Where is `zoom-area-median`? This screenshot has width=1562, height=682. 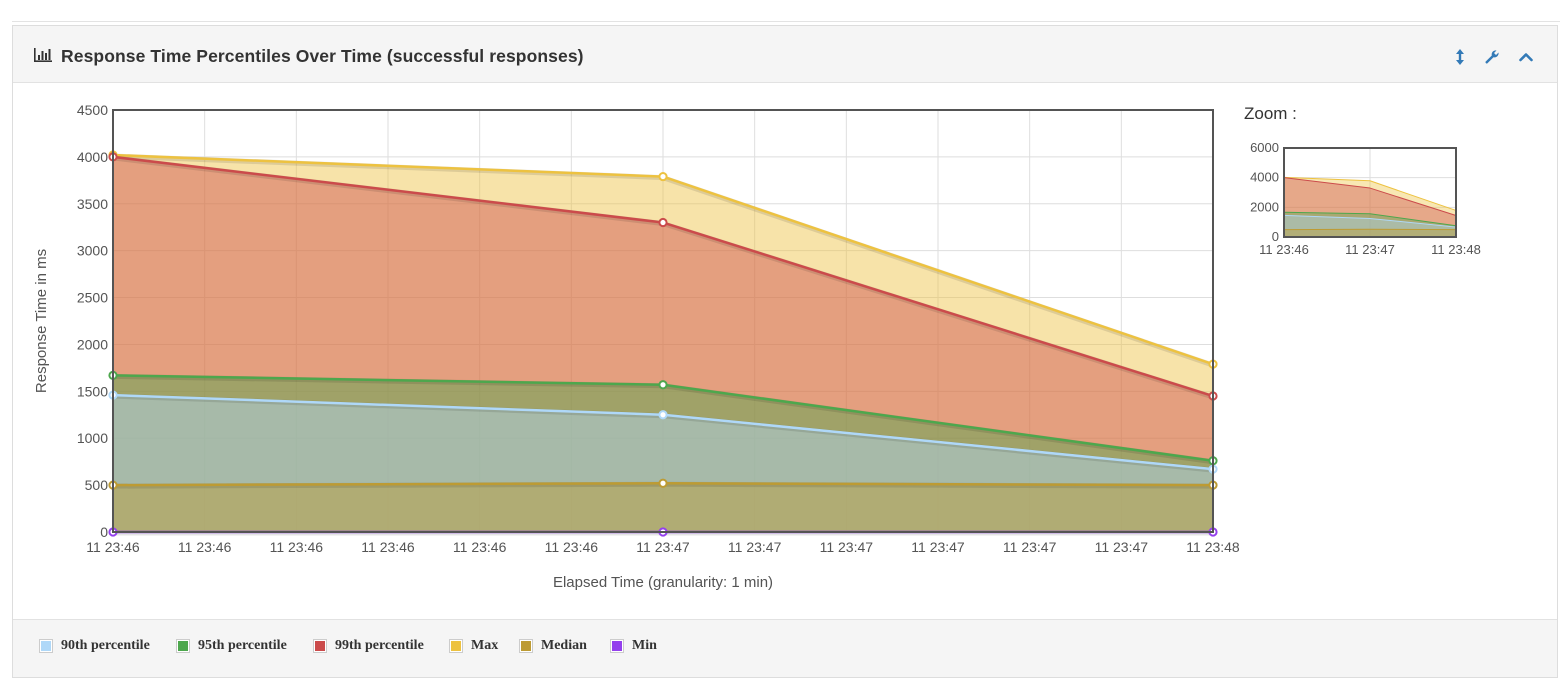
zoom-area-median is located at coordinates (1370, 233).